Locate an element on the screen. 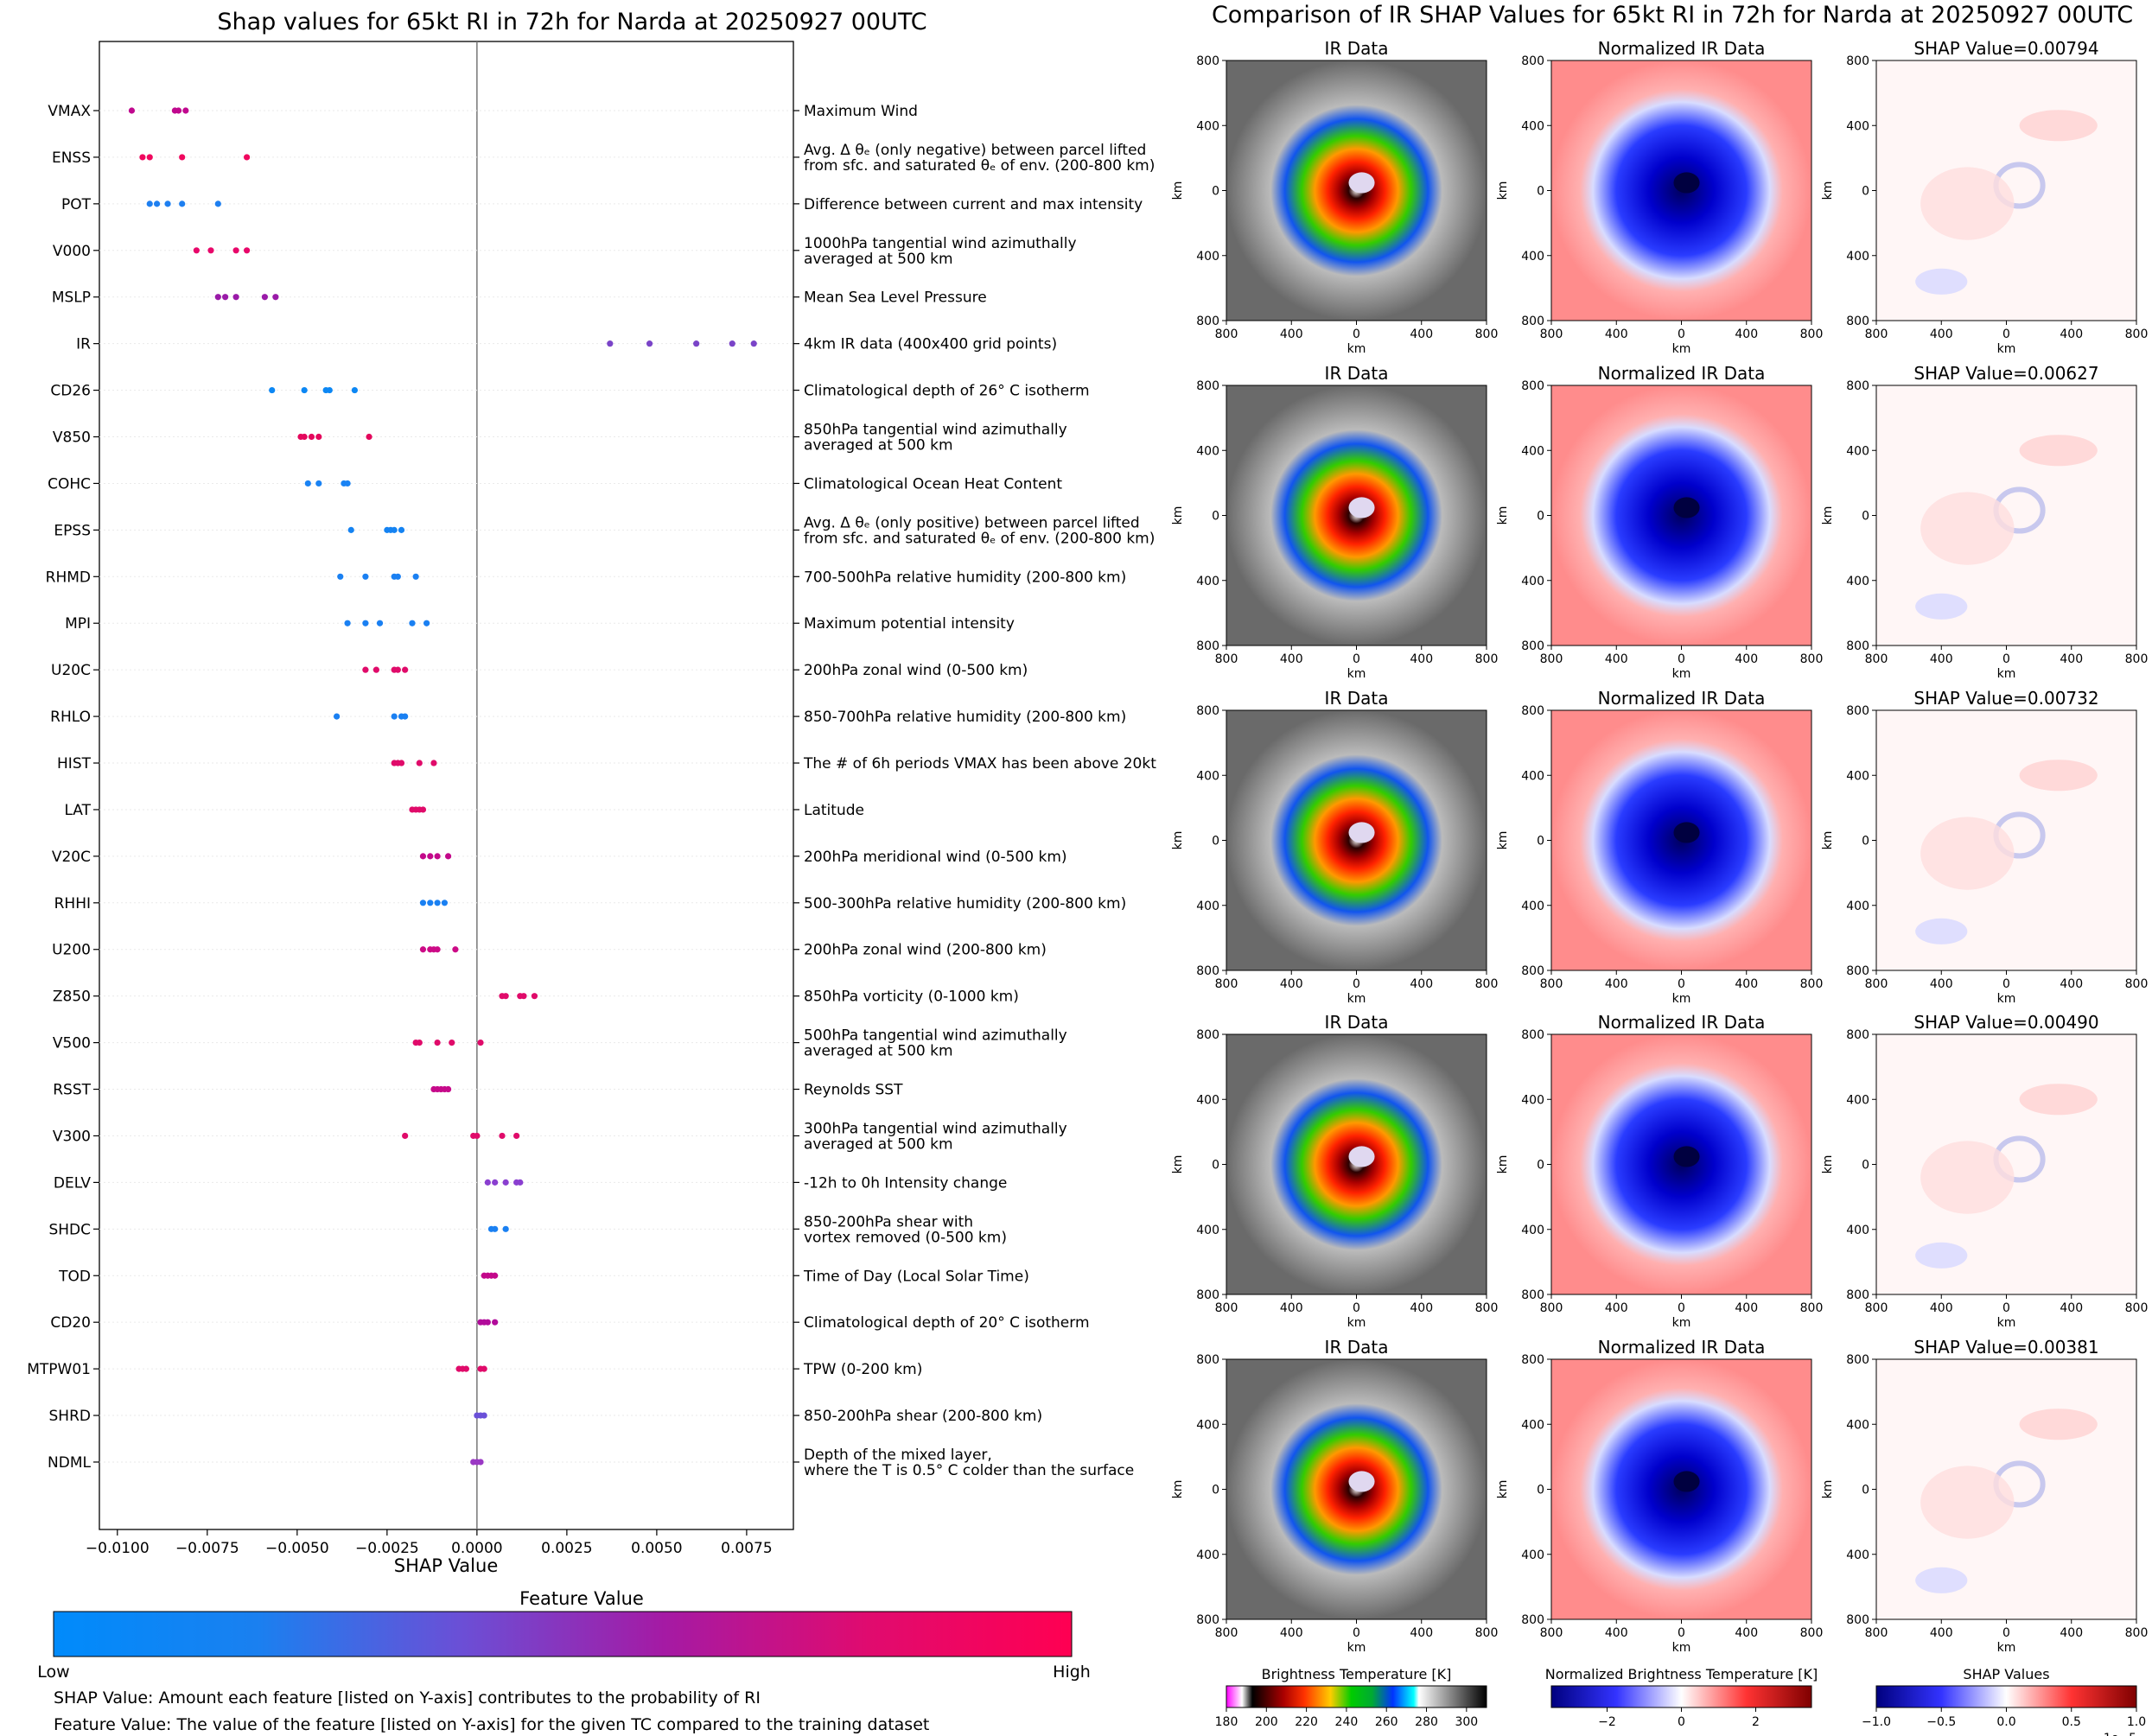 This screenshot has height=1736, width=2152. colorbar-title: Brightness Temperature [K] is located at coordinates (1357, 1674).